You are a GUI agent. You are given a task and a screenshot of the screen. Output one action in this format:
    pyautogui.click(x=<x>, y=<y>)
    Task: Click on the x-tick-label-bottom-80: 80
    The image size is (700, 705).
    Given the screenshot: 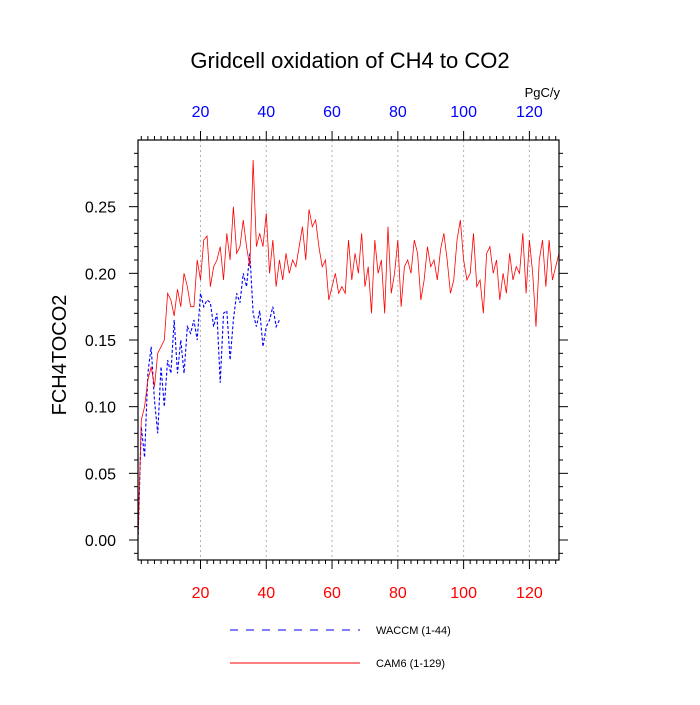 What is the action you would take?
    pyautogui.click(x=398, y=593)
    